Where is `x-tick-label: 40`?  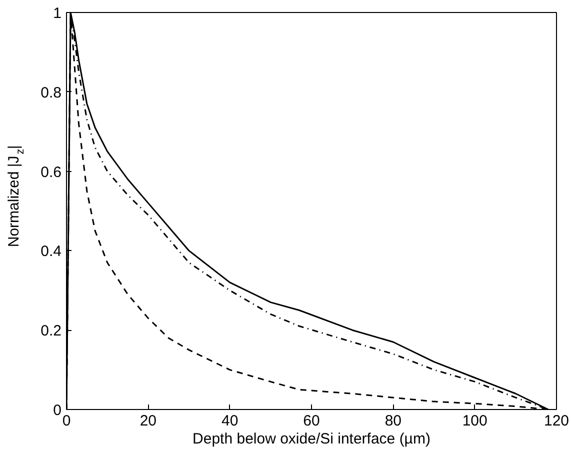 x-tick-label: 40 is located at coordinates (229, 421).